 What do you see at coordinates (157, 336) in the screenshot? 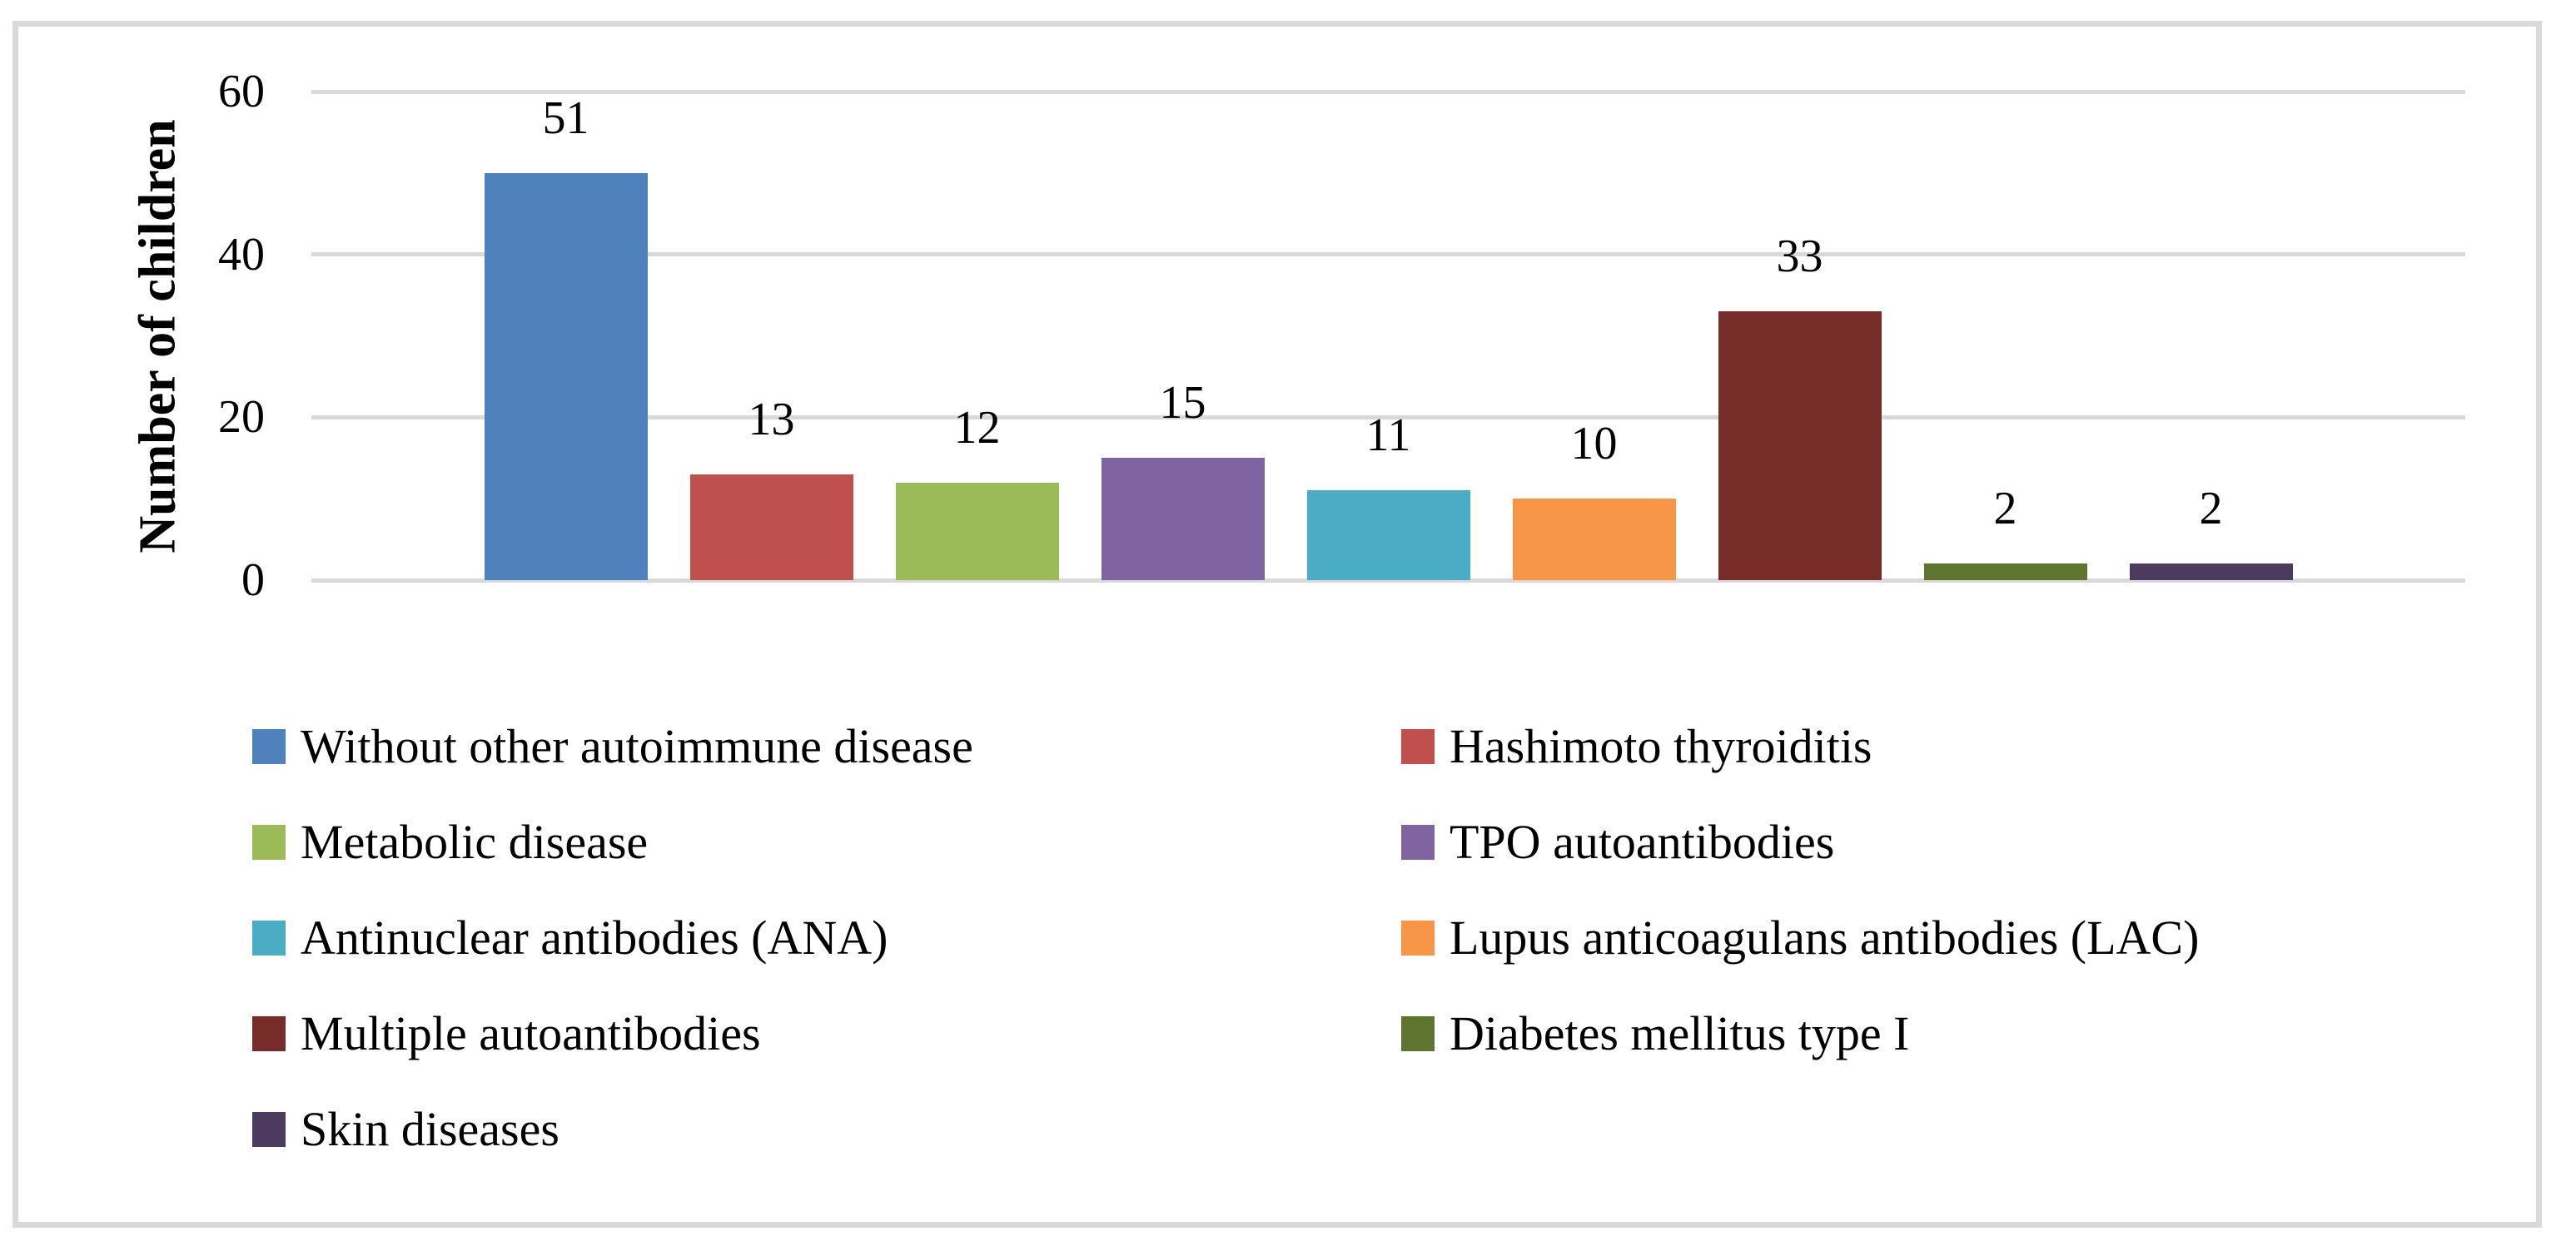
I see `y-axis-title: Number of children` at bounding box center [157, 336].